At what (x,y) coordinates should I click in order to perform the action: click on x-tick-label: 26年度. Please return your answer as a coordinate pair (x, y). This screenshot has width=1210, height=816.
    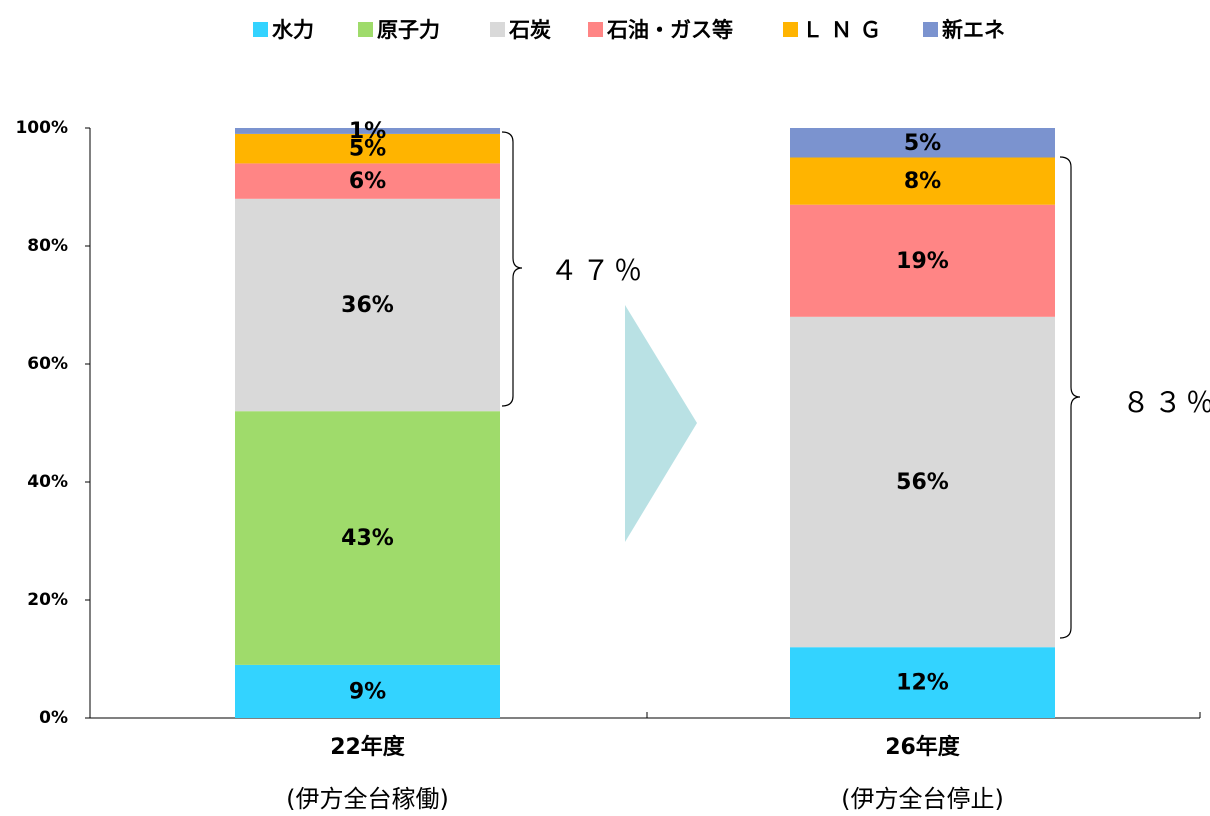
    Looking at the image, I should click on (923, 747).